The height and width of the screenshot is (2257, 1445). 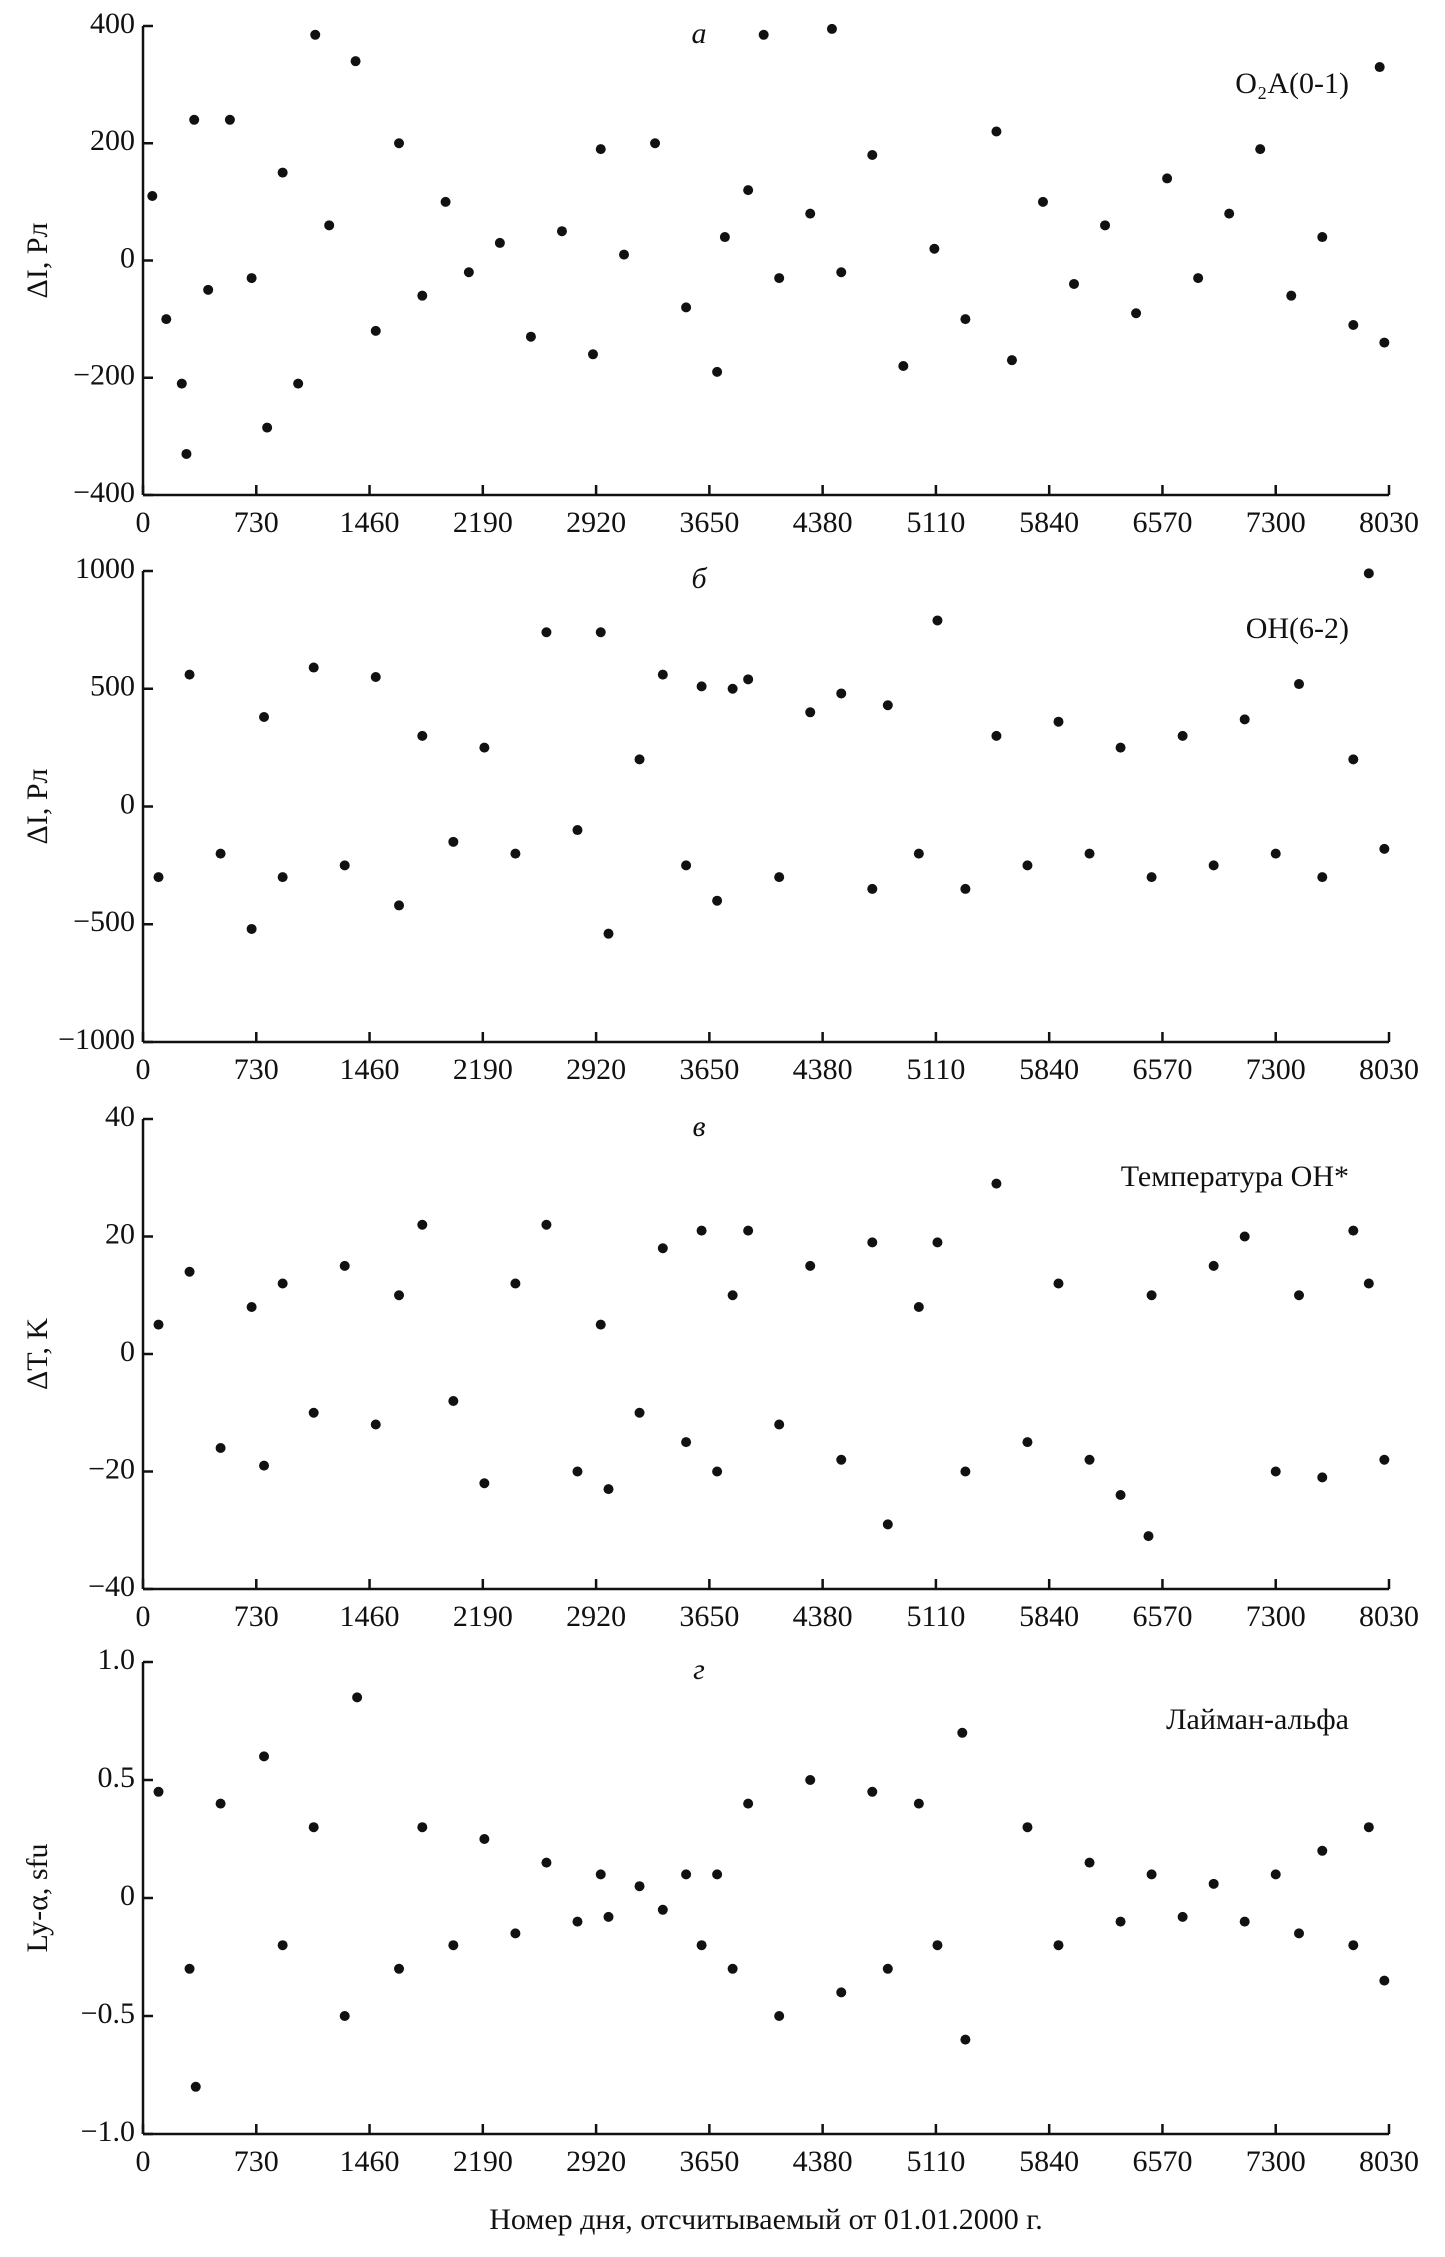 What do you see at coordinates (127, 1351) in the screenshot?
I see `y-tick-label: 0` at bounding box center [127, 1351].